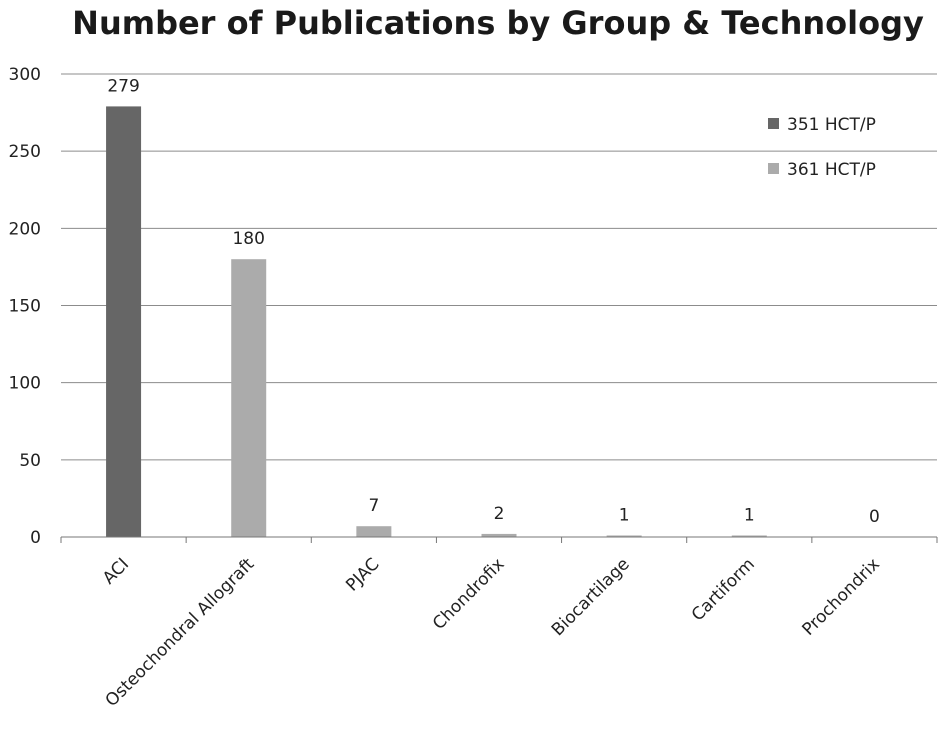 The image size is (941, 730). Describe the element at coordinates (124, 321) in the screenshot. I see `bar-aci` at that location.